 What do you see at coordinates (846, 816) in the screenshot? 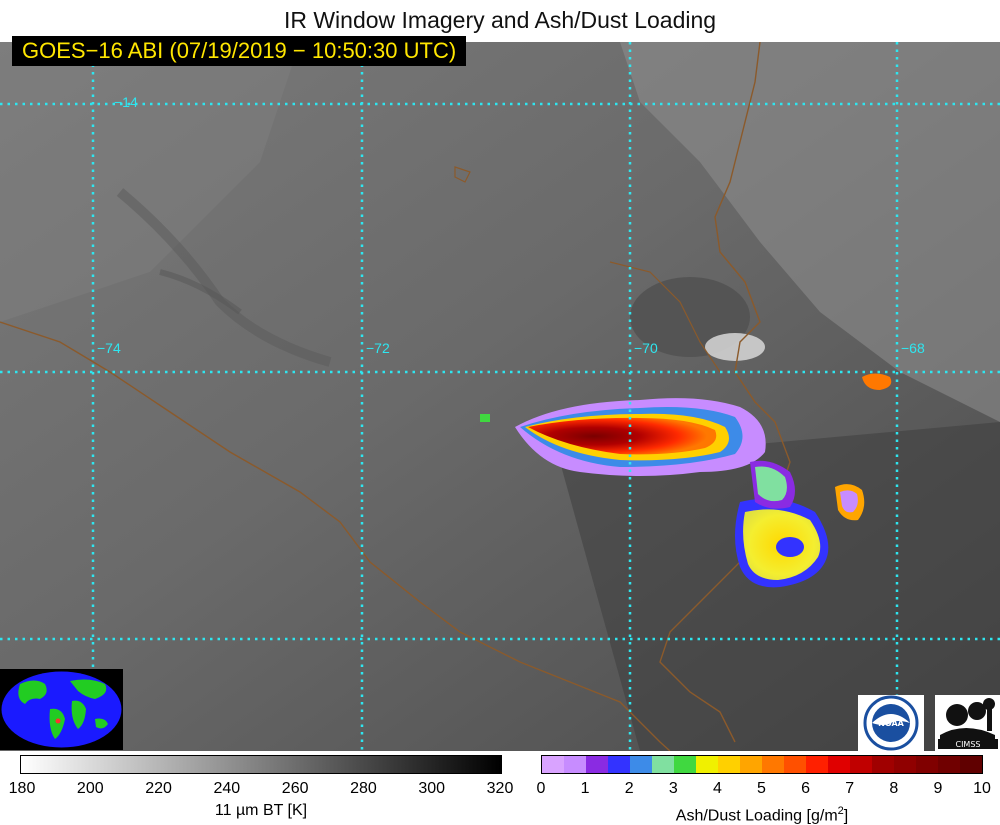
I see `ash-label-end: ]` at bounding box center [846, 816].